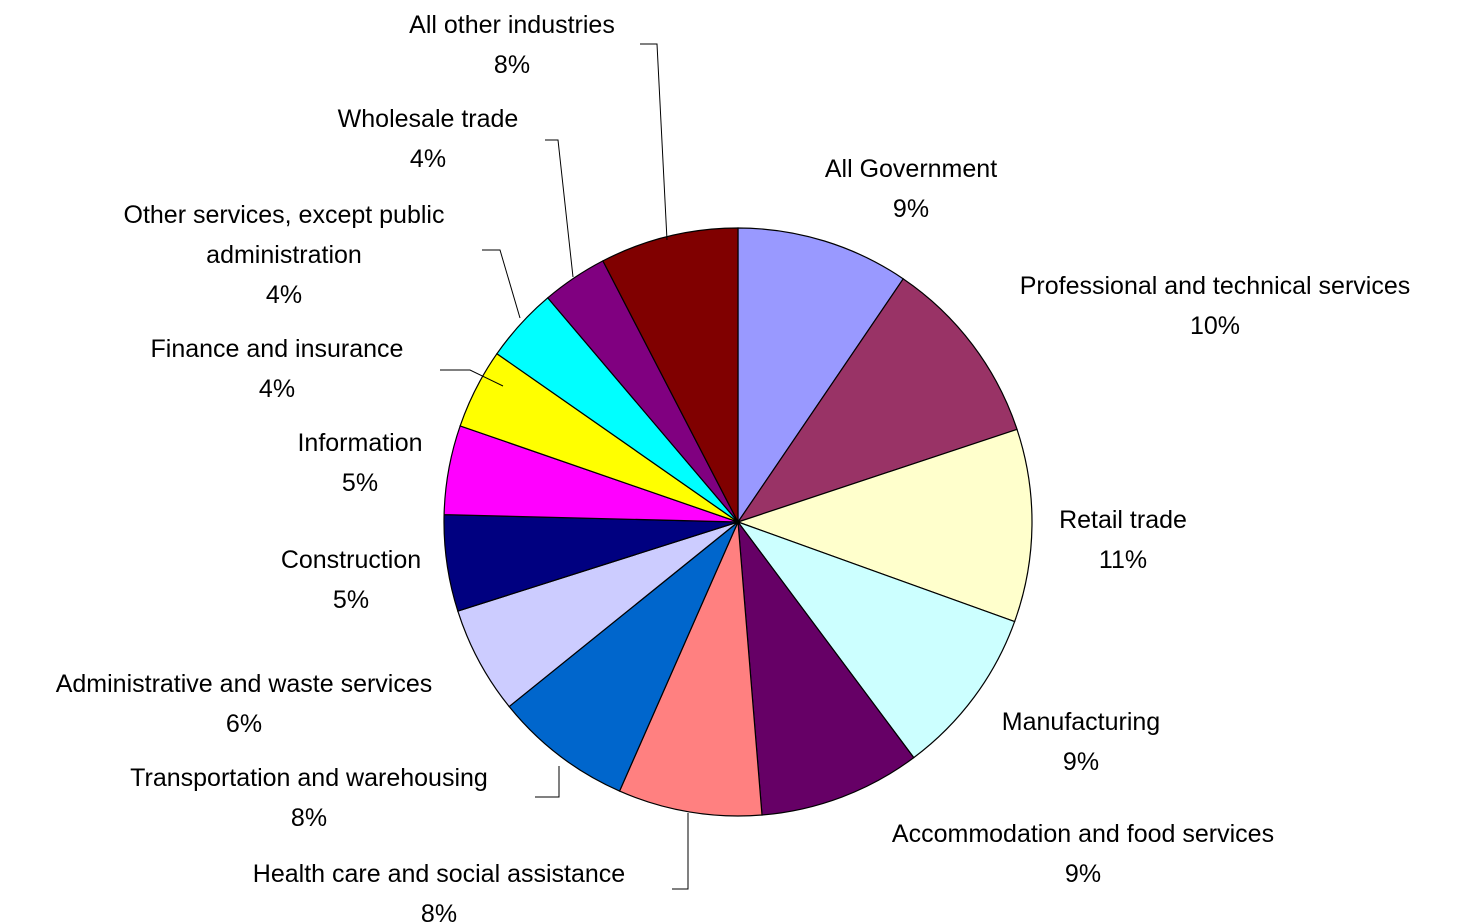 The width and height of the screenshot is (1467, 923). What do you see at coordinates (428, 119) in the screenshot?
I see `slice-category-label: Wholesale trade` at bounding box center [428, 119].